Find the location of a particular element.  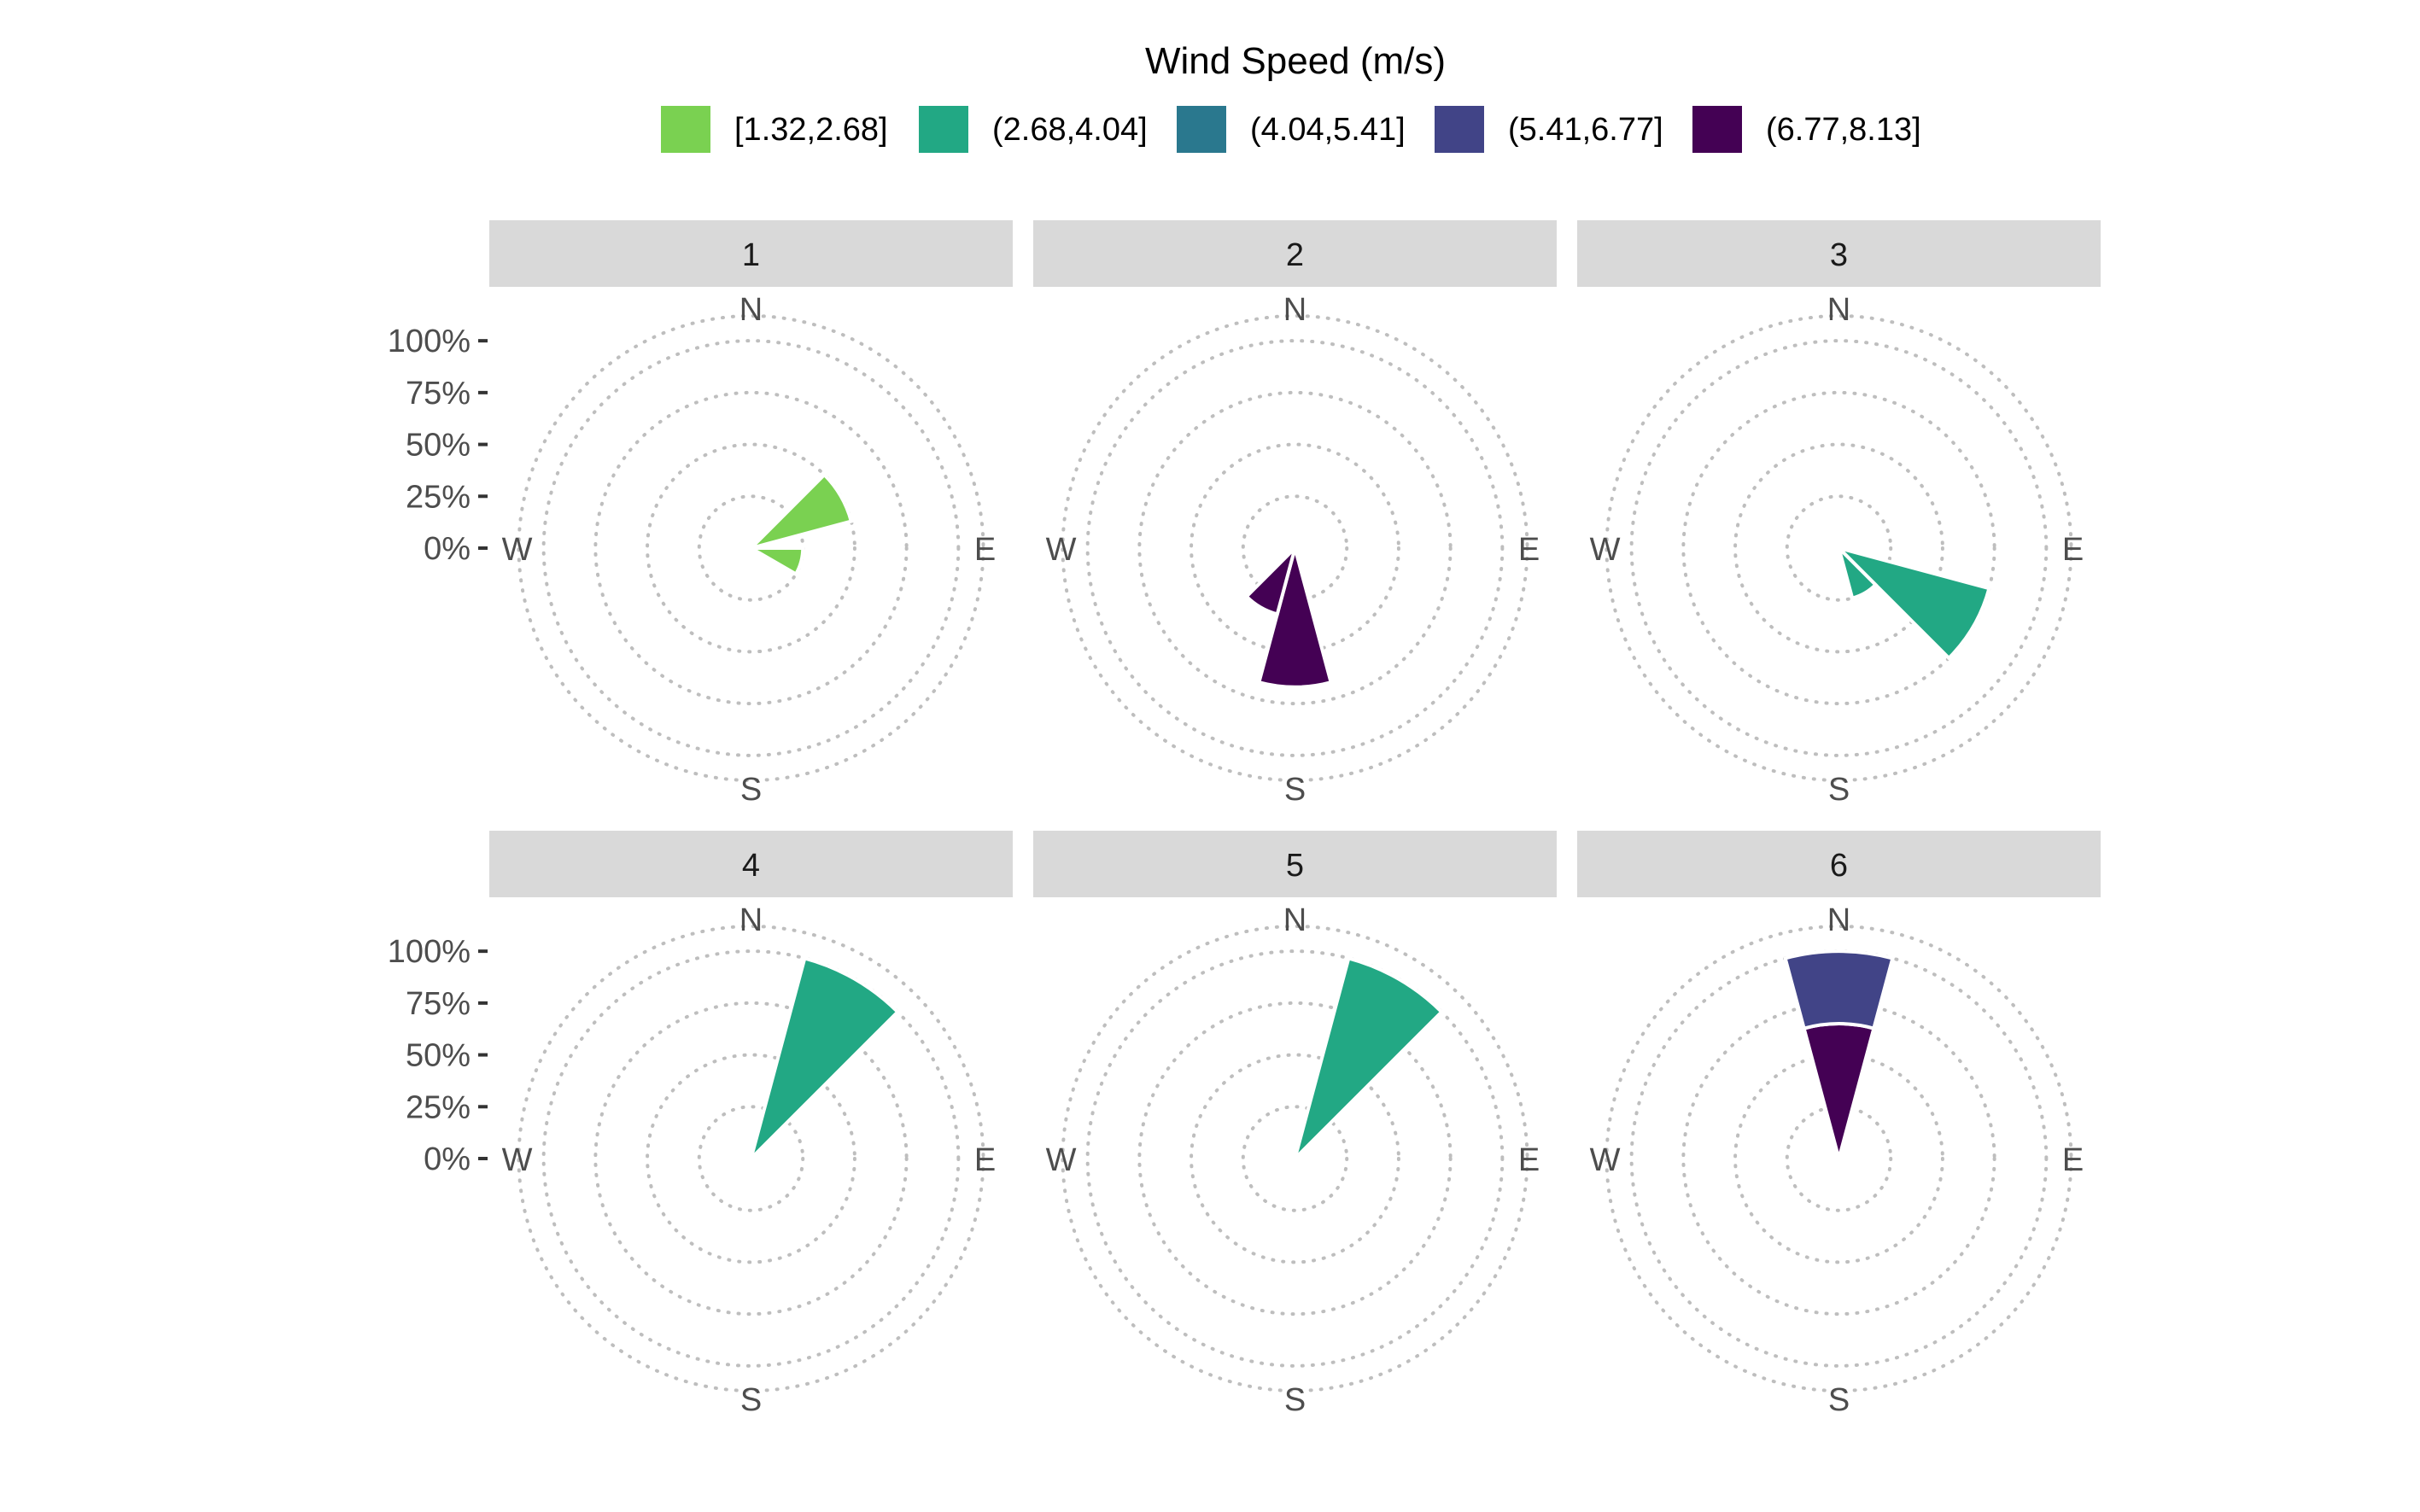

facet-panel: 3 N E S W is located at coordinates (1839, 514).